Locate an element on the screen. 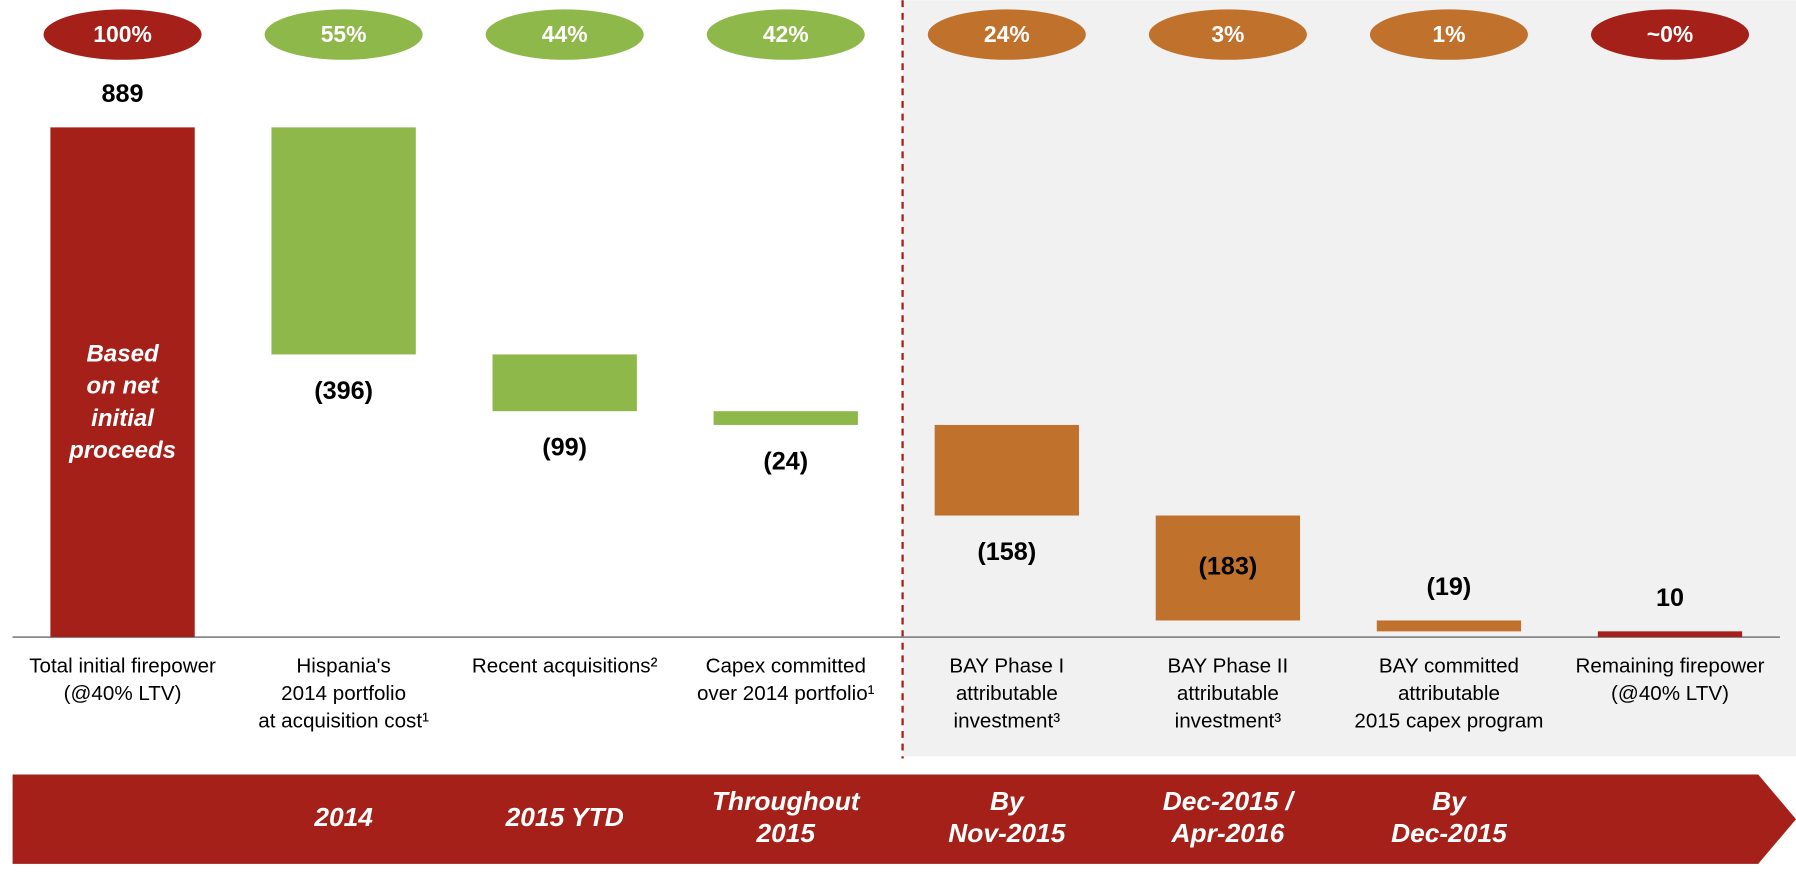 The height and width of the screenshot is (879, 1796). percent-label: 44% is located at coordinates (565, 34).